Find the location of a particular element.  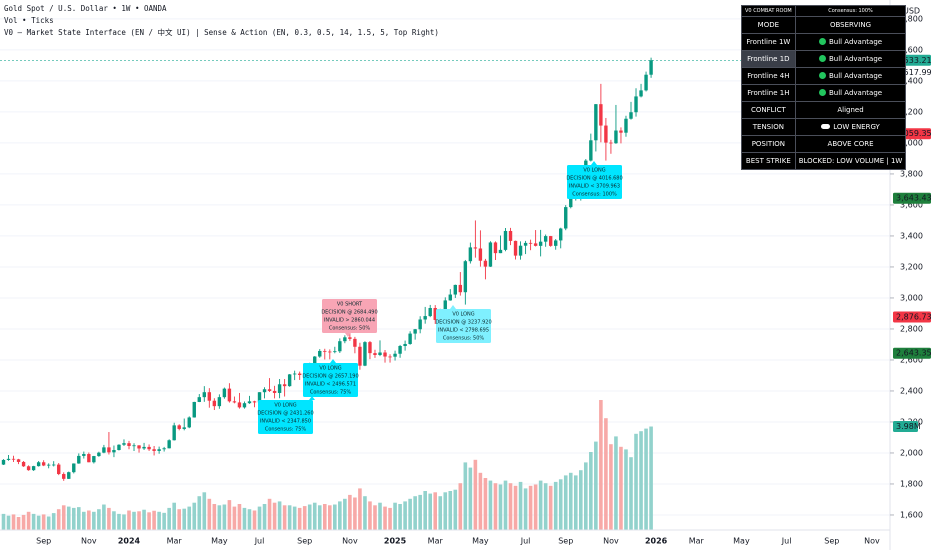

x-tick-label: Nov is located at coordinates (611, 541).